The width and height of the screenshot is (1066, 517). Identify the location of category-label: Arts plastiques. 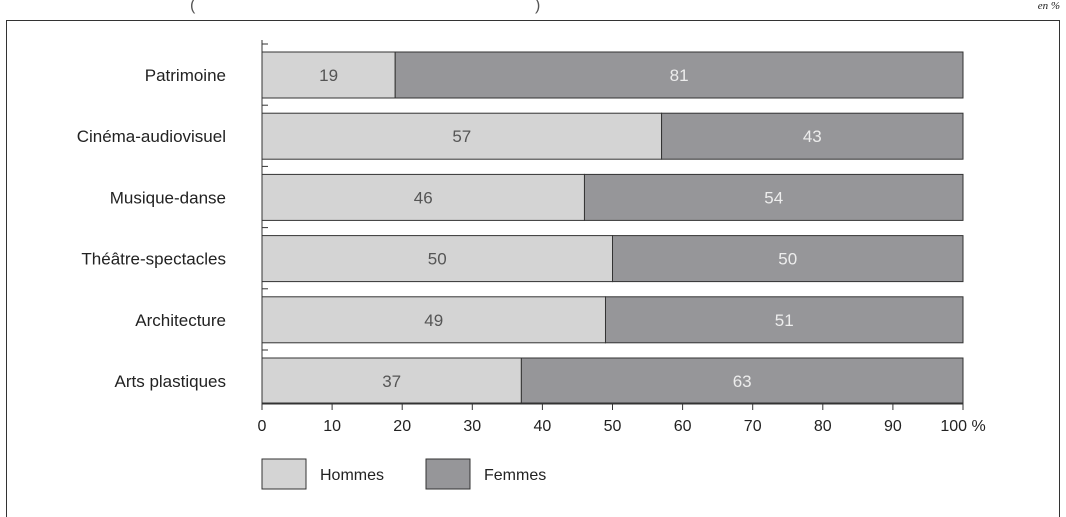
(171, 381).